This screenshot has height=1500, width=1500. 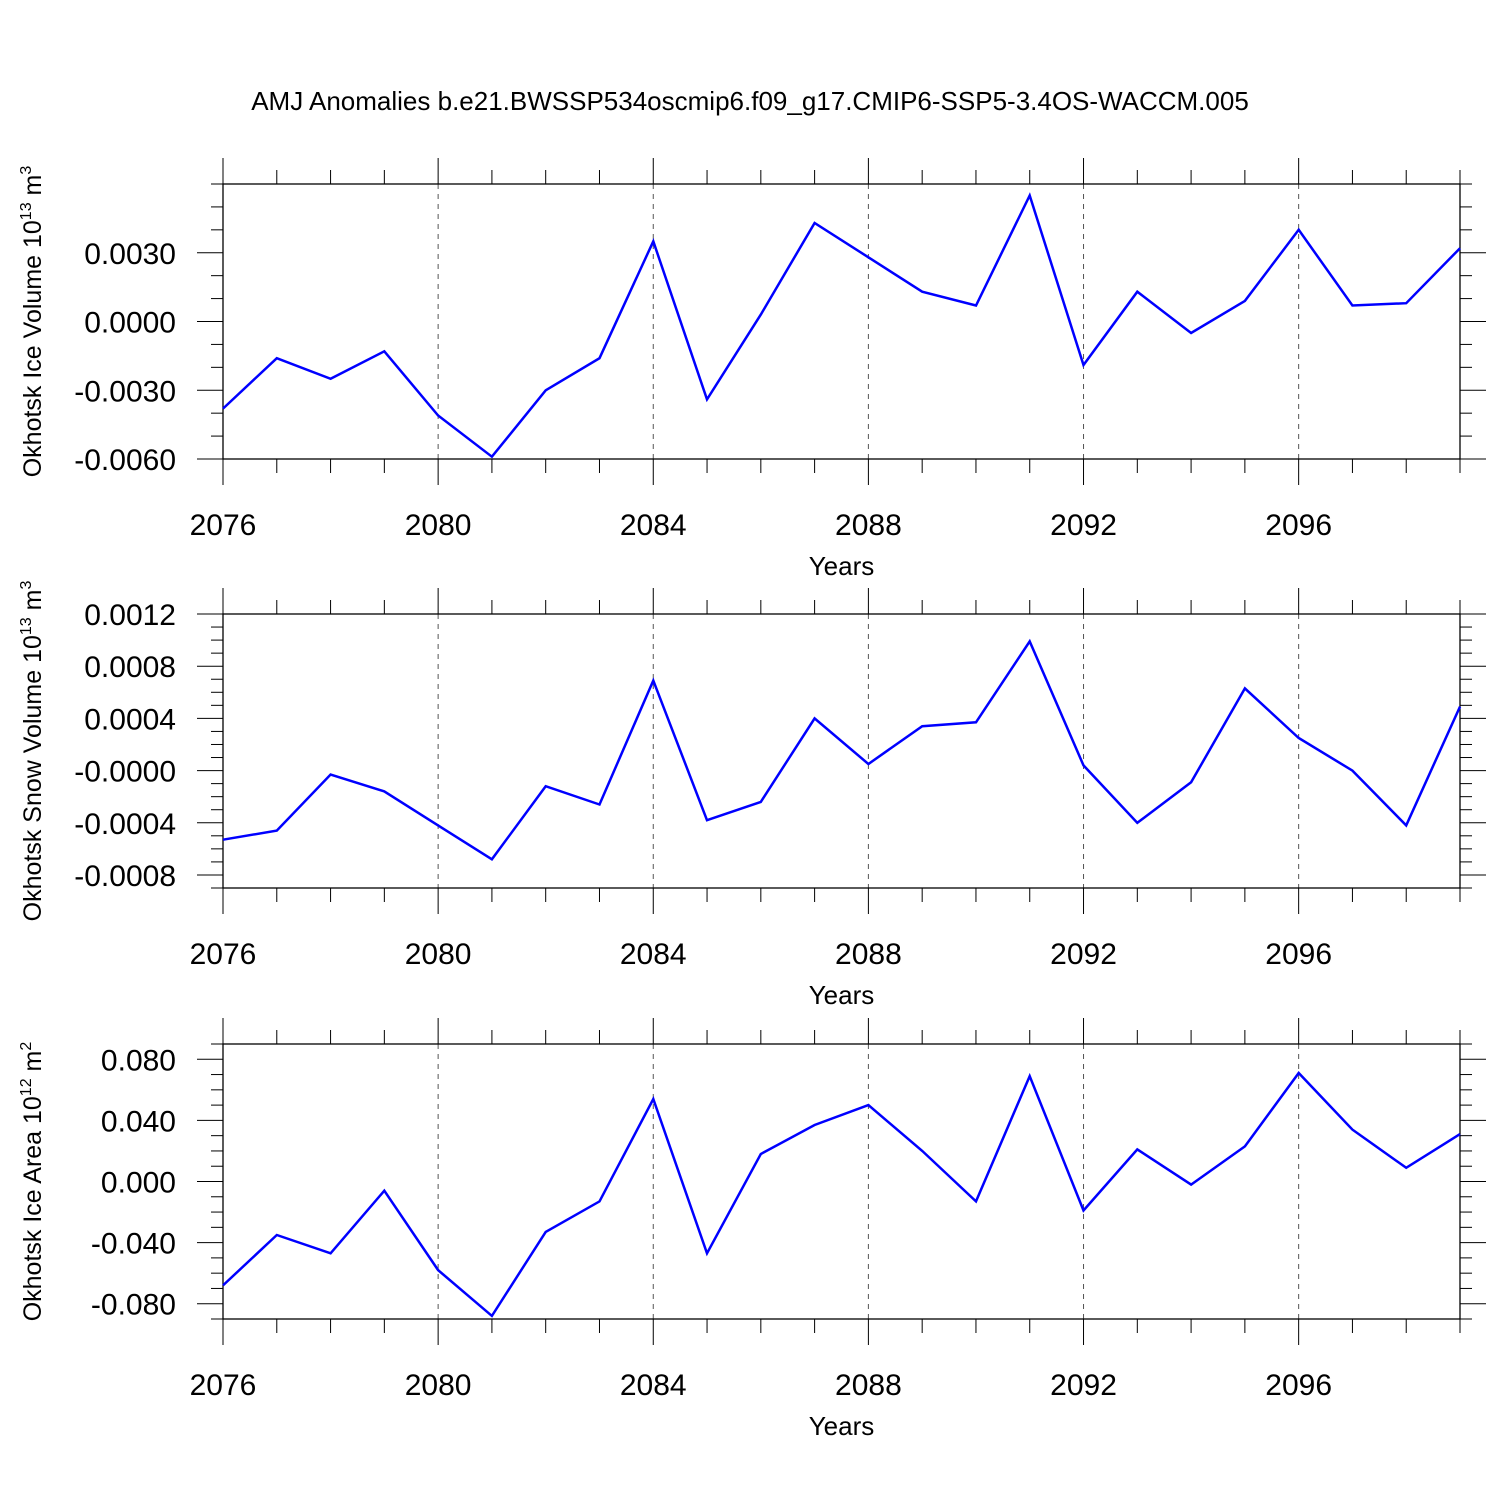 I want to click on y-tick-label: -0.0030, so click(x=125, y=391).